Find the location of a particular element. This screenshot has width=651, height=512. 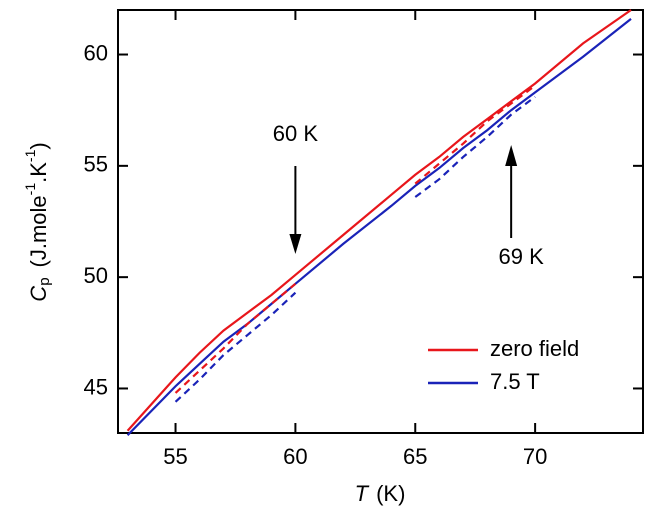

legend-label: zero field is located at coordinates (534, 348).